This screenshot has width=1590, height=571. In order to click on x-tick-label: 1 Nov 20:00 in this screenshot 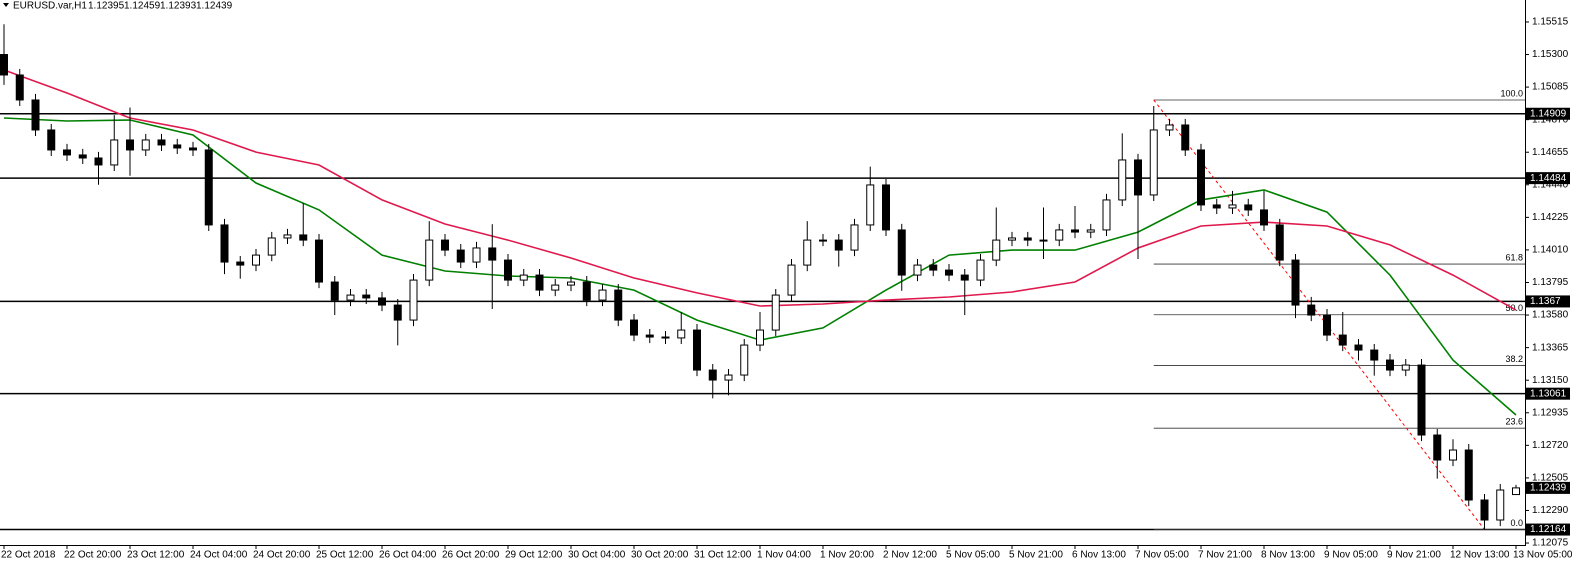, I will do `click(847, 555)`.